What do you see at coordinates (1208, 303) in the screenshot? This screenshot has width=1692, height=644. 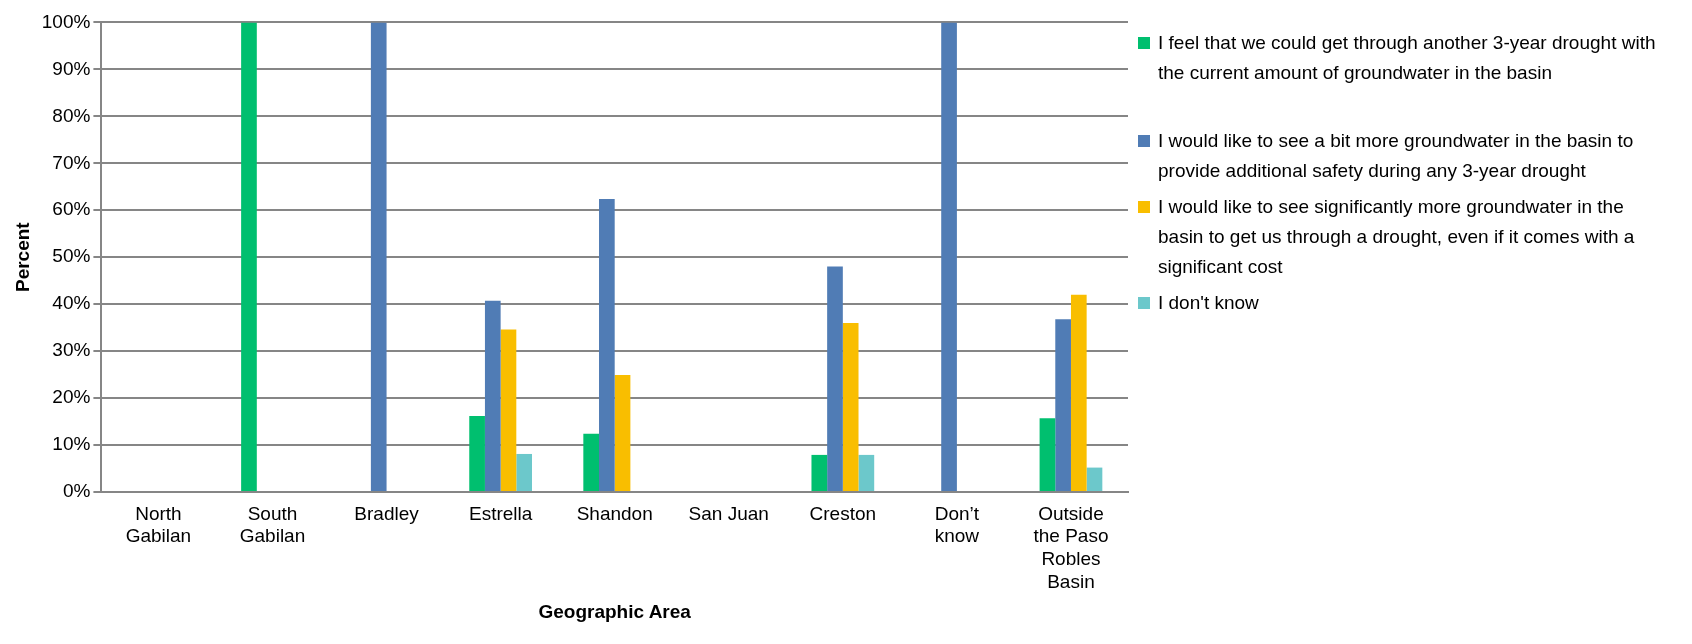 I see `legend-label: I don't know` at bounding box center [1208, 303].